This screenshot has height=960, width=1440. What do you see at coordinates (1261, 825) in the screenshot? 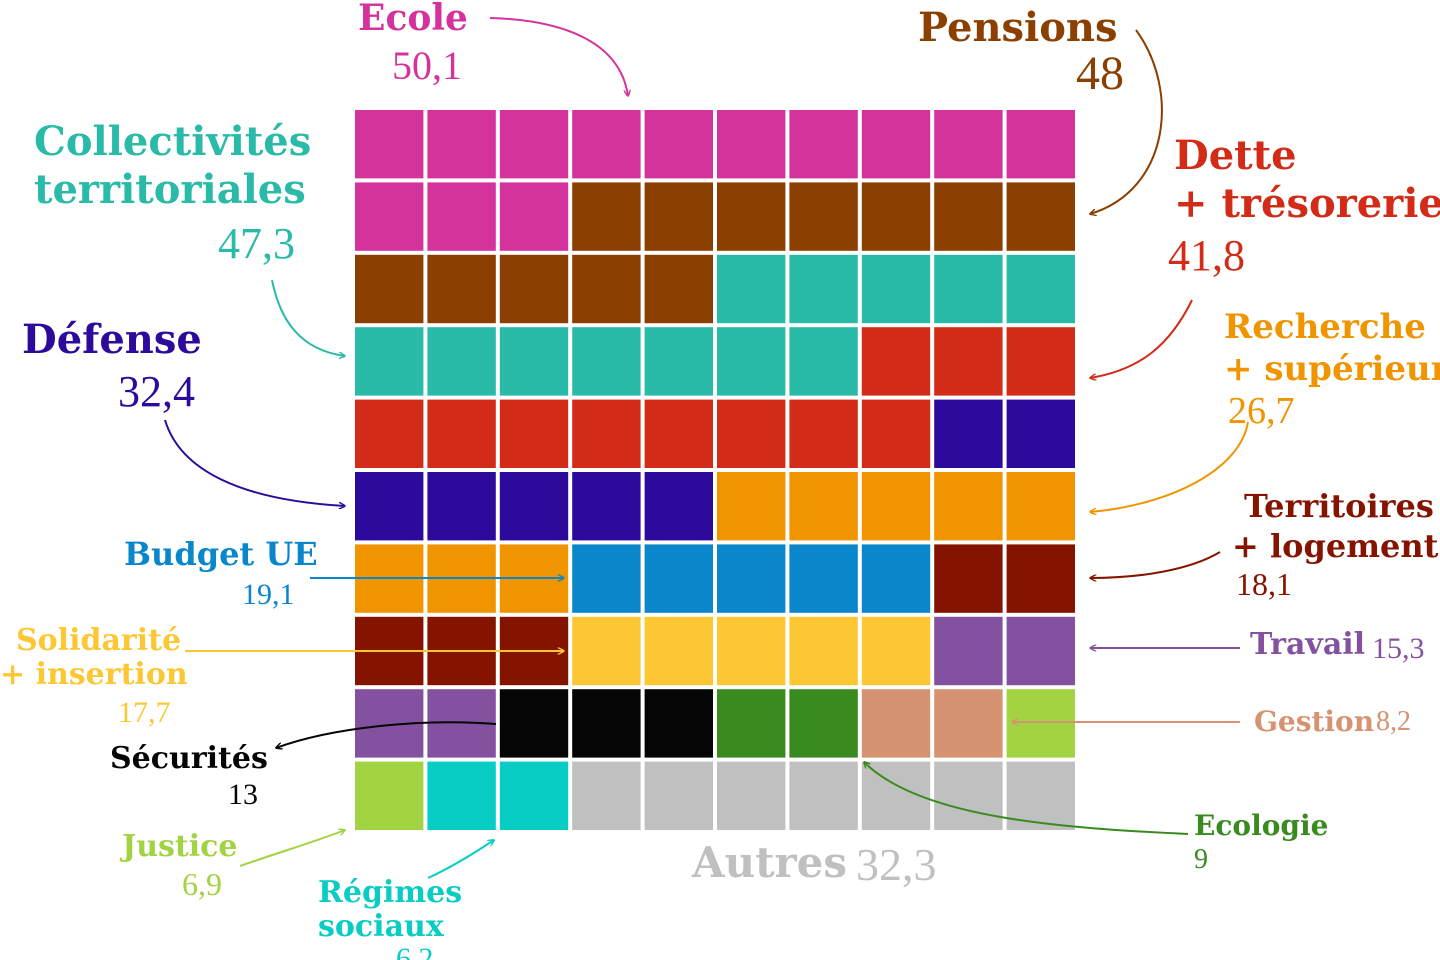
I see `ecologie-label: Ecologie` at bounding box center [1261, 825].